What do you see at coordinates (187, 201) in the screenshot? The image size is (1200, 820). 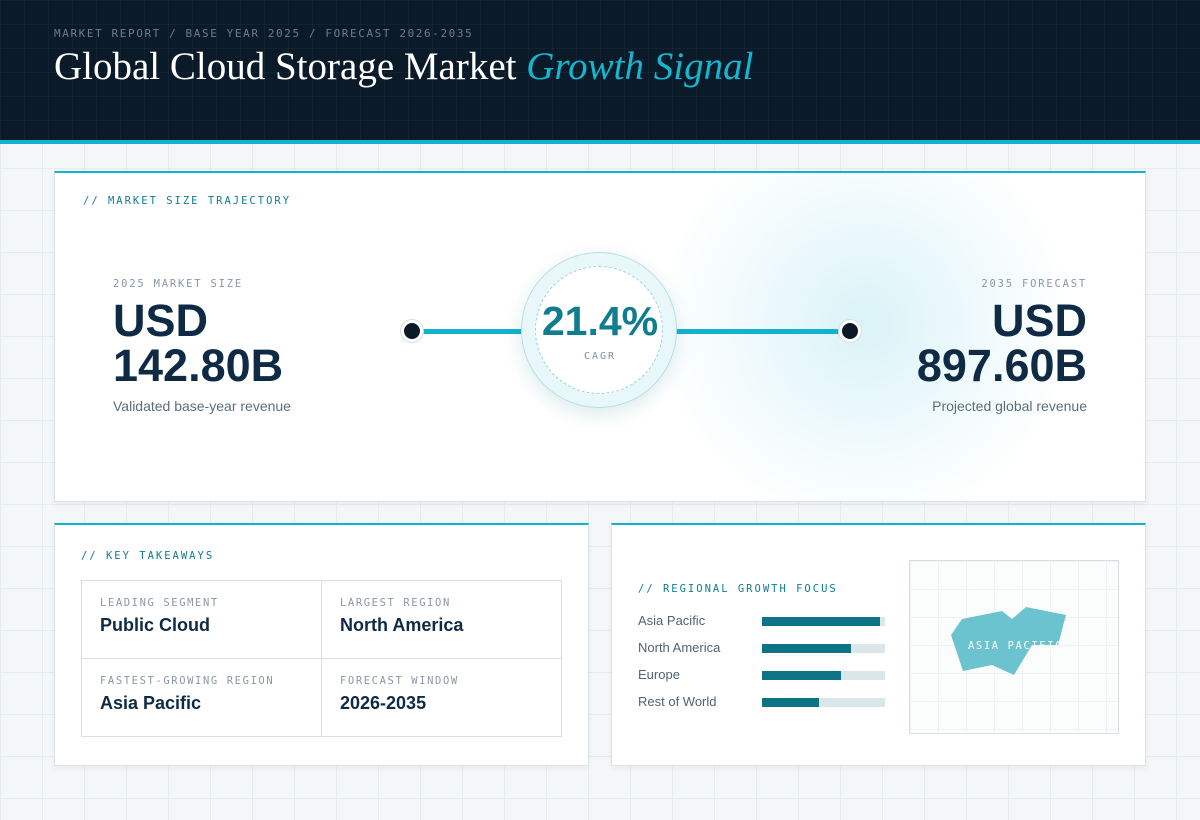 I see `section-label: // MARKET SIZE TRAJECTORY` at bounding box center [187, 201].